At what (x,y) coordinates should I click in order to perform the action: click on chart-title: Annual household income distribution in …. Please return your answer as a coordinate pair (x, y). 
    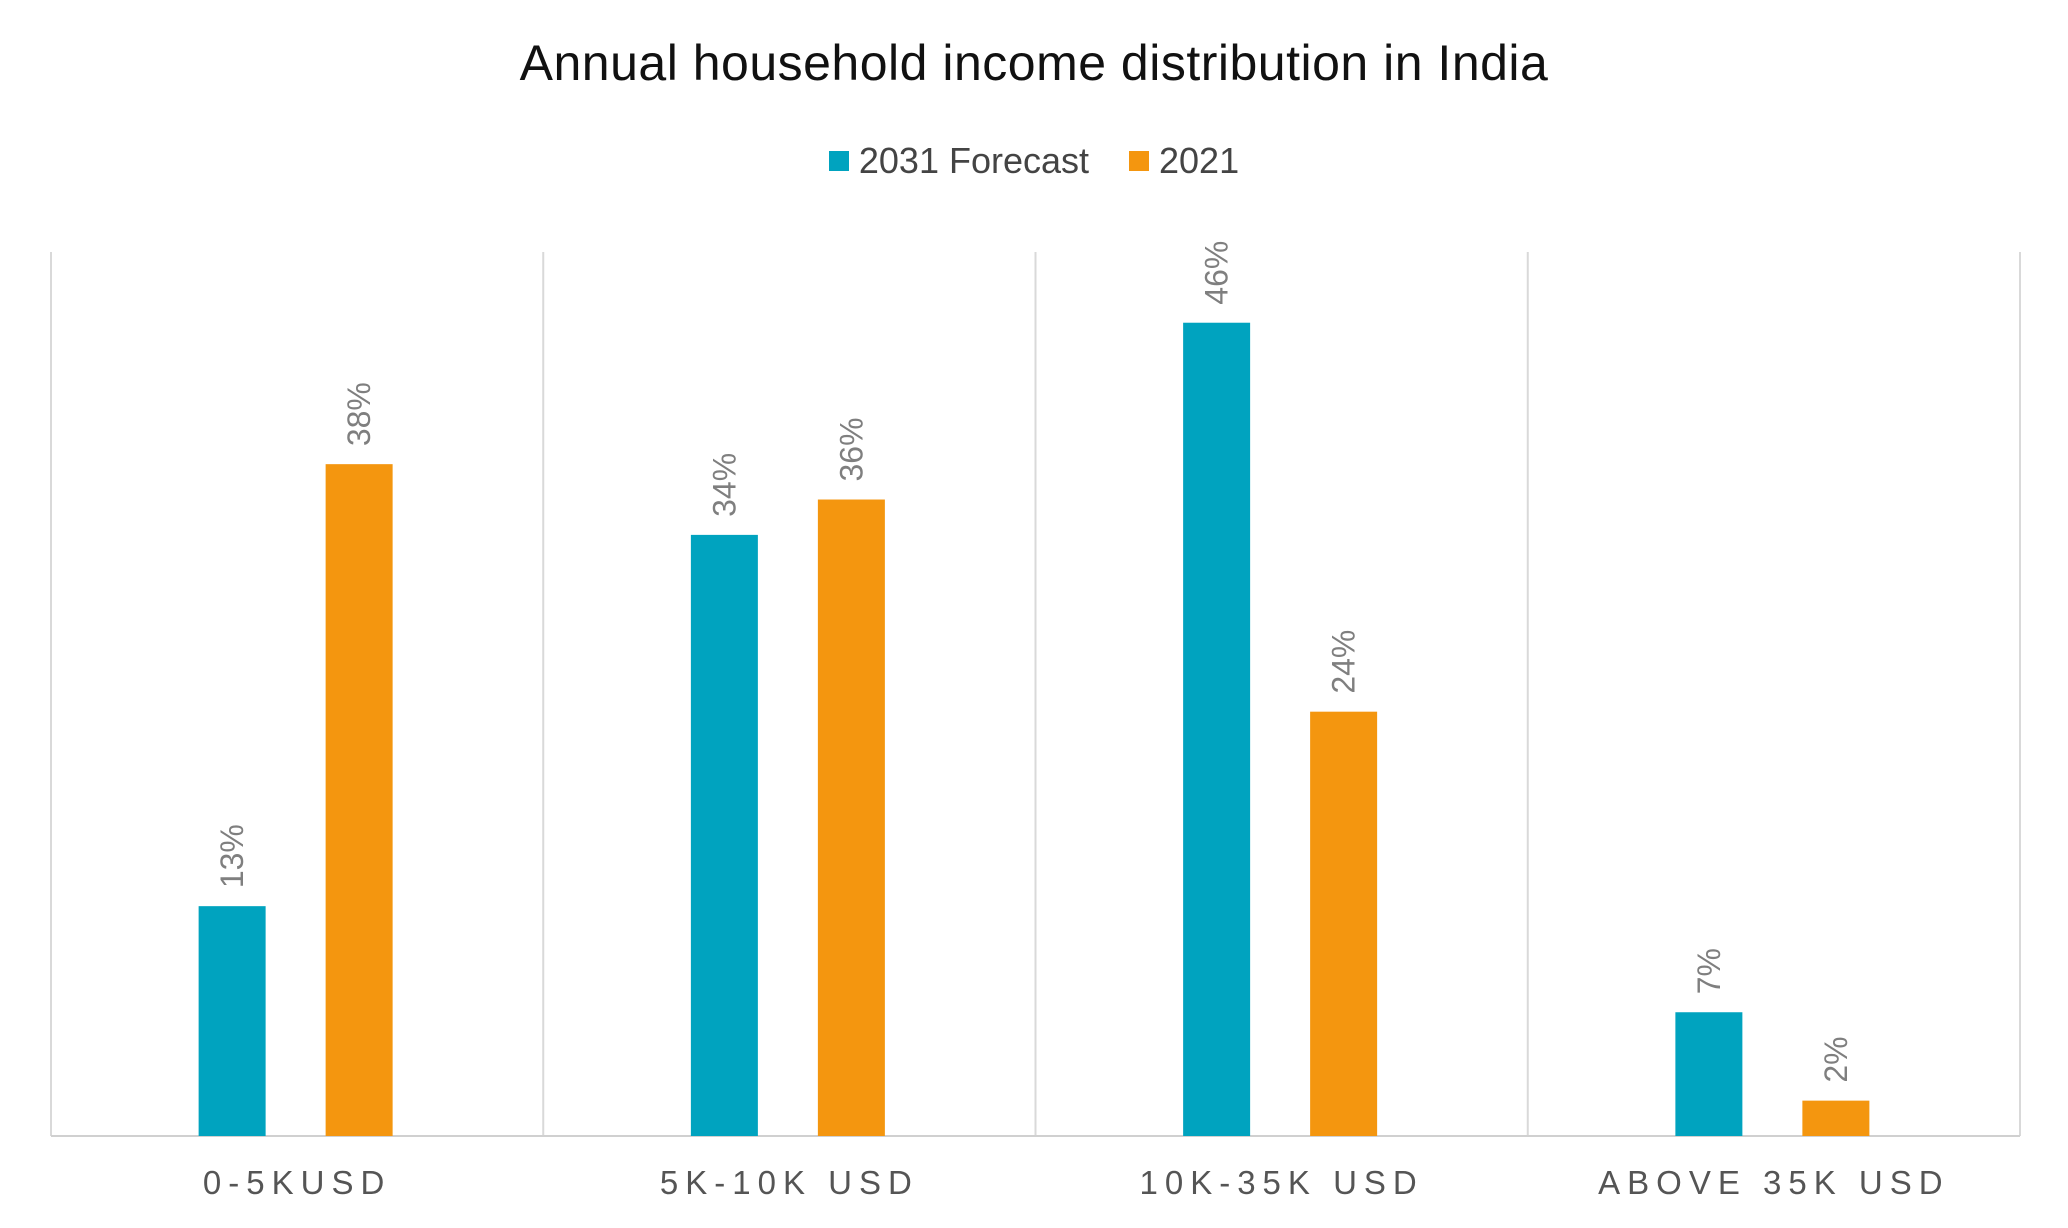
    Looking at the image, I should click on (1034, 63).